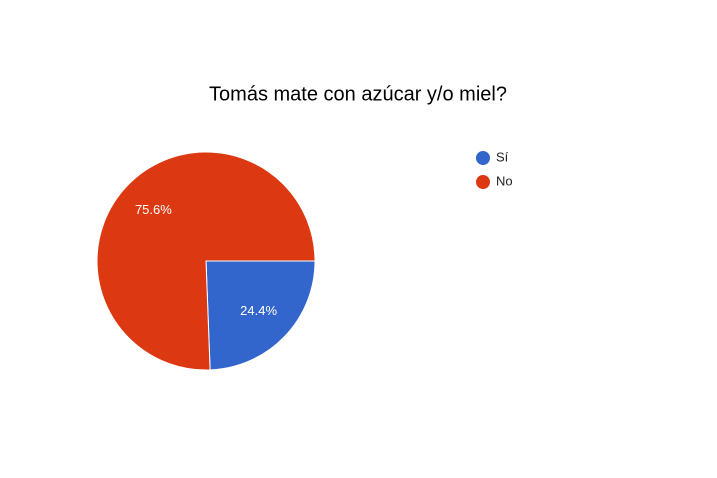 Image resolution: width=717 pixels, height=478 pixels. Describe the element at coordinates (502, 156) in the screenshot. I see `legend-label: Sí` at that location.